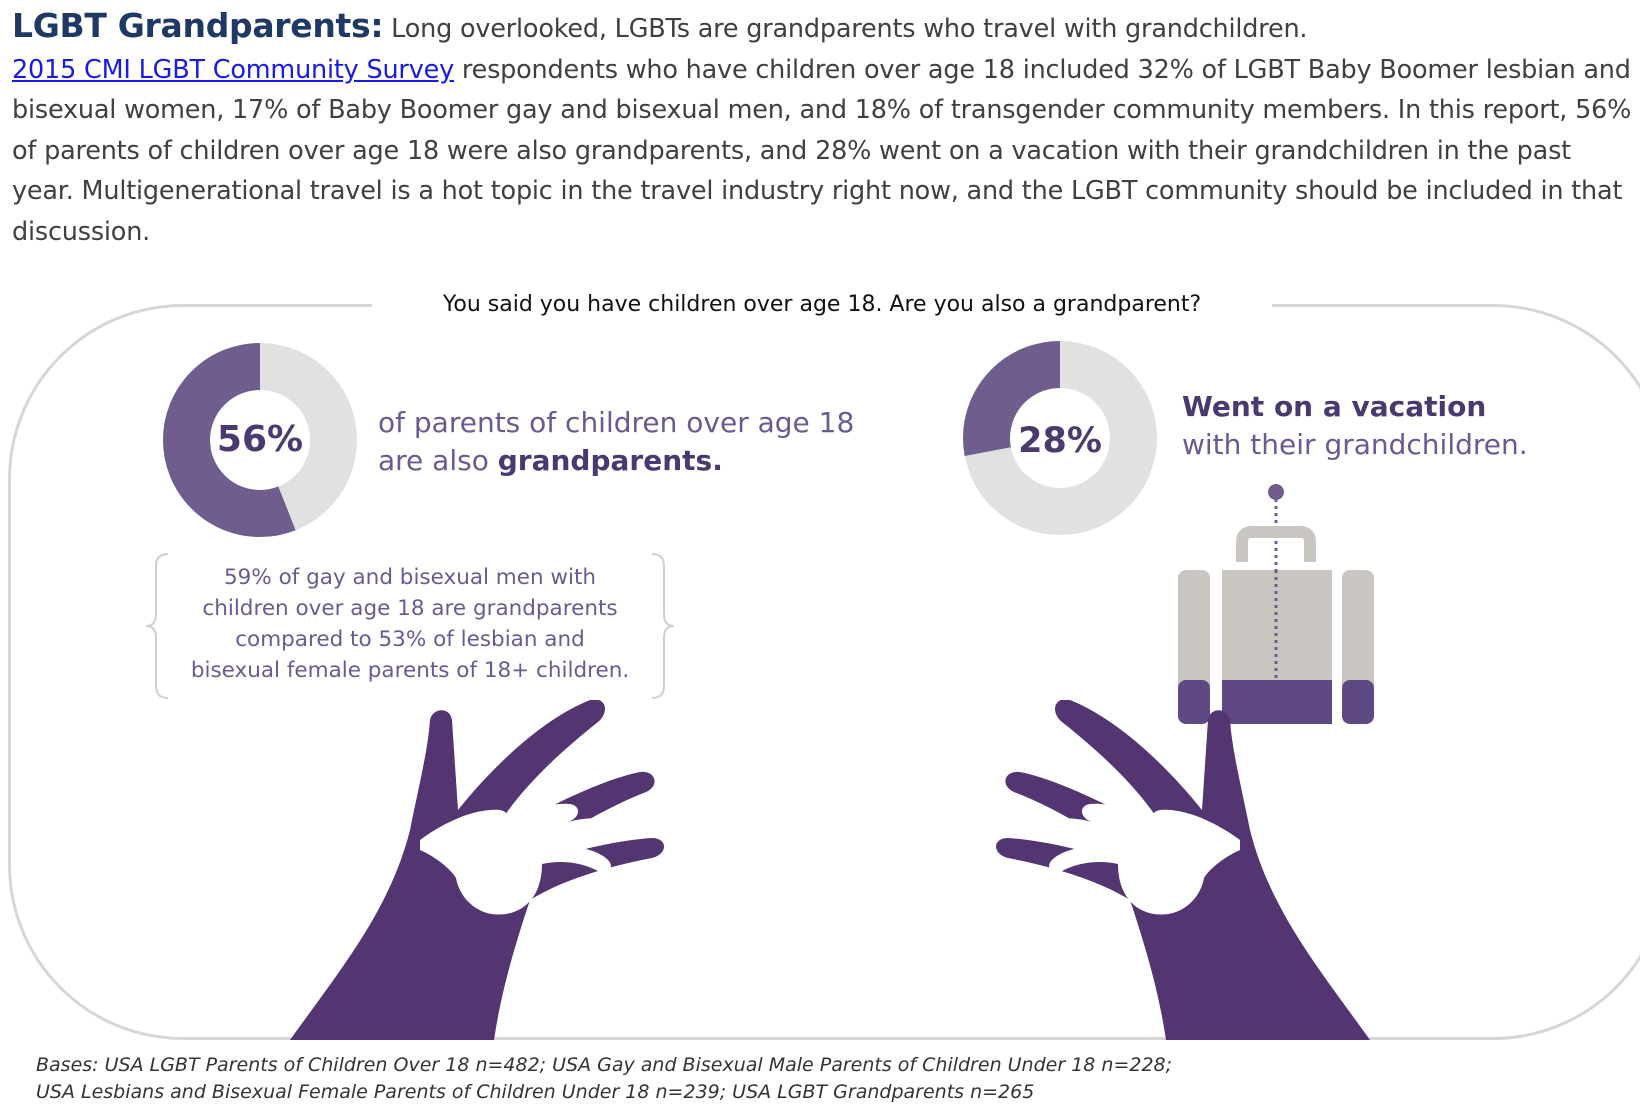  I want to click on right-brace, so click(663, 626).